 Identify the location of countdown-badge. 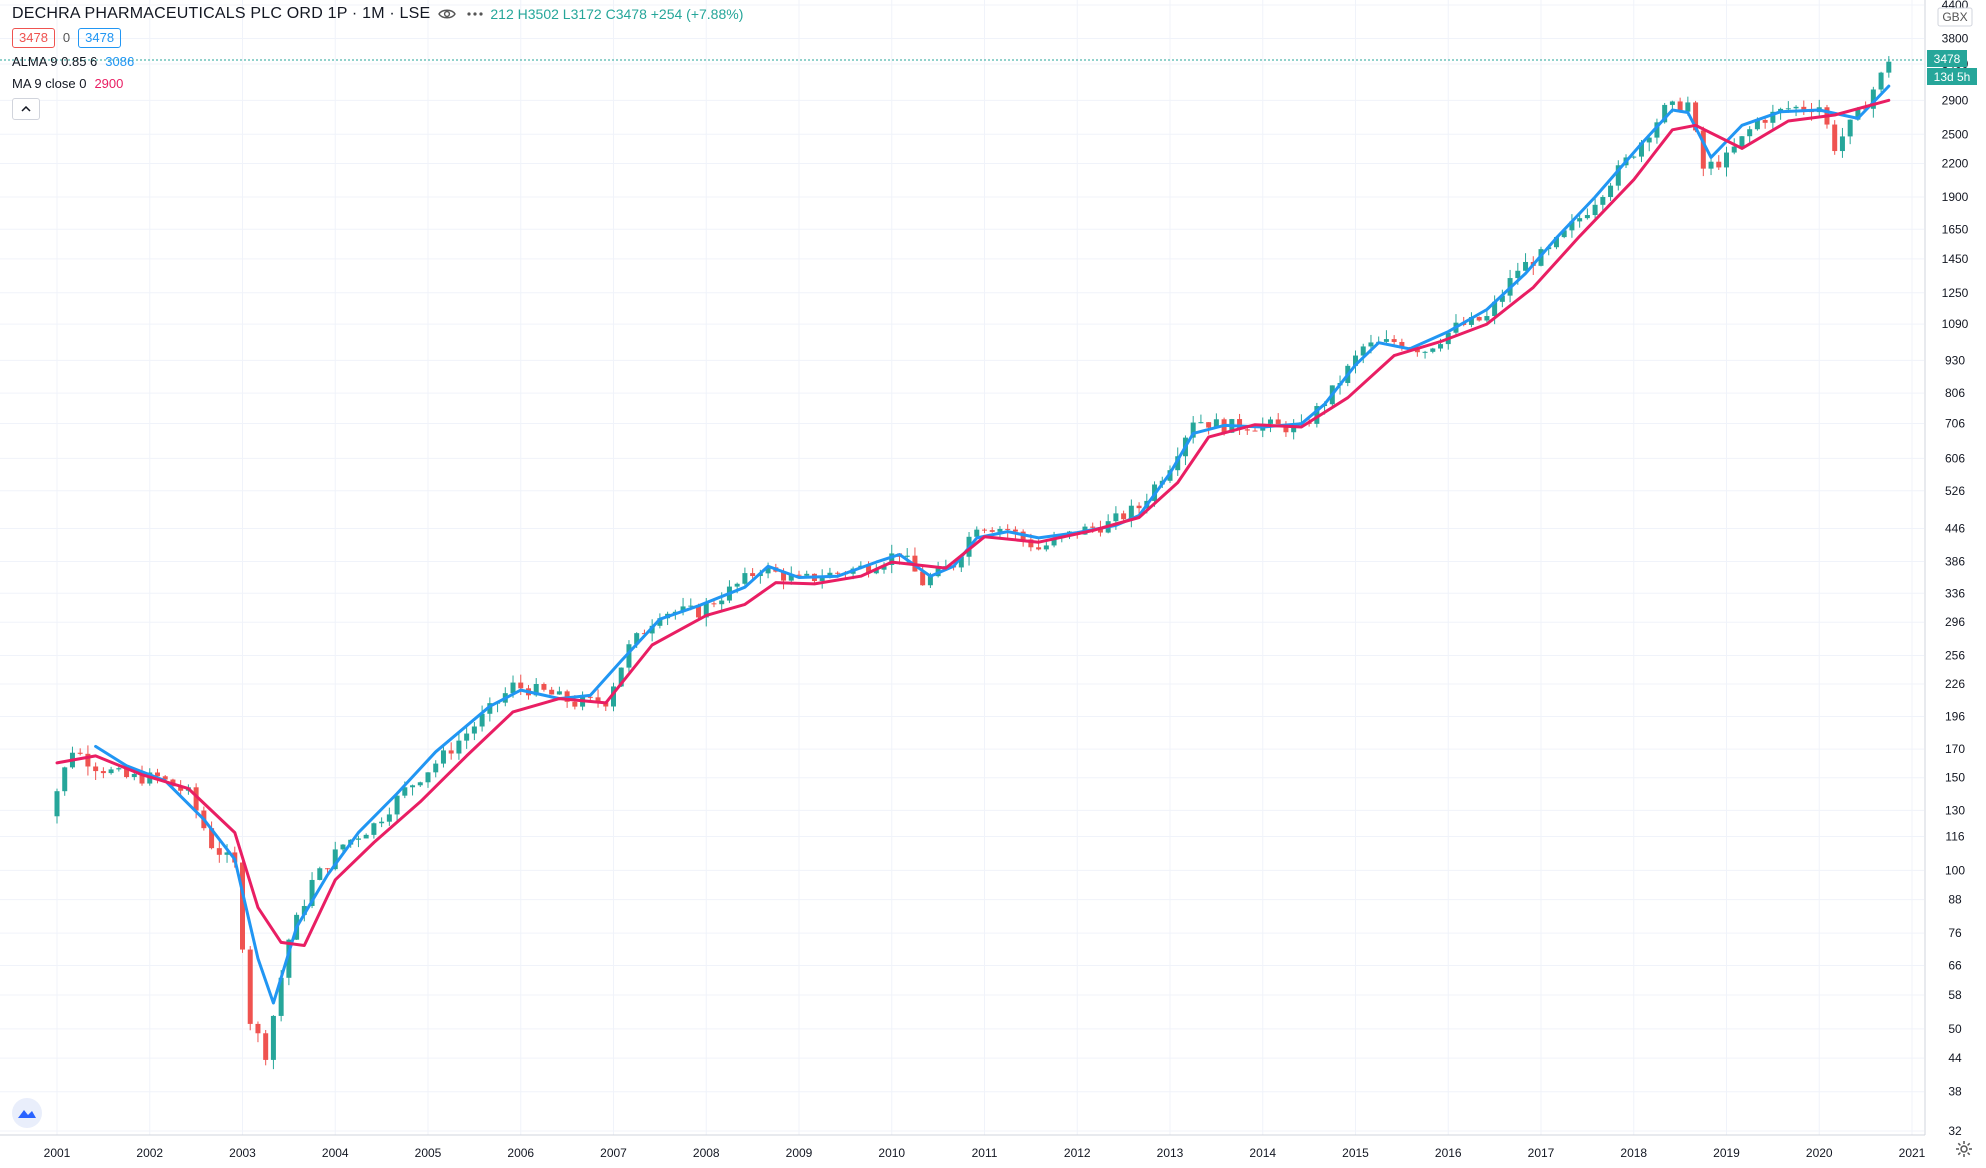
(1952, 76).